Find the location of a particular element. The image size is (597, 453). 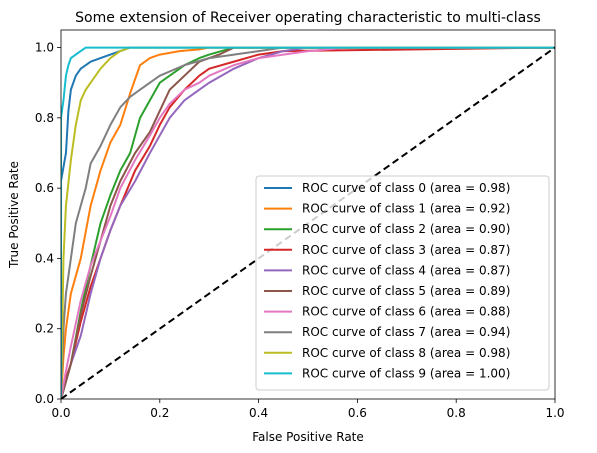

y-tick-label: 0.0 is located at coordinates (44, 399).